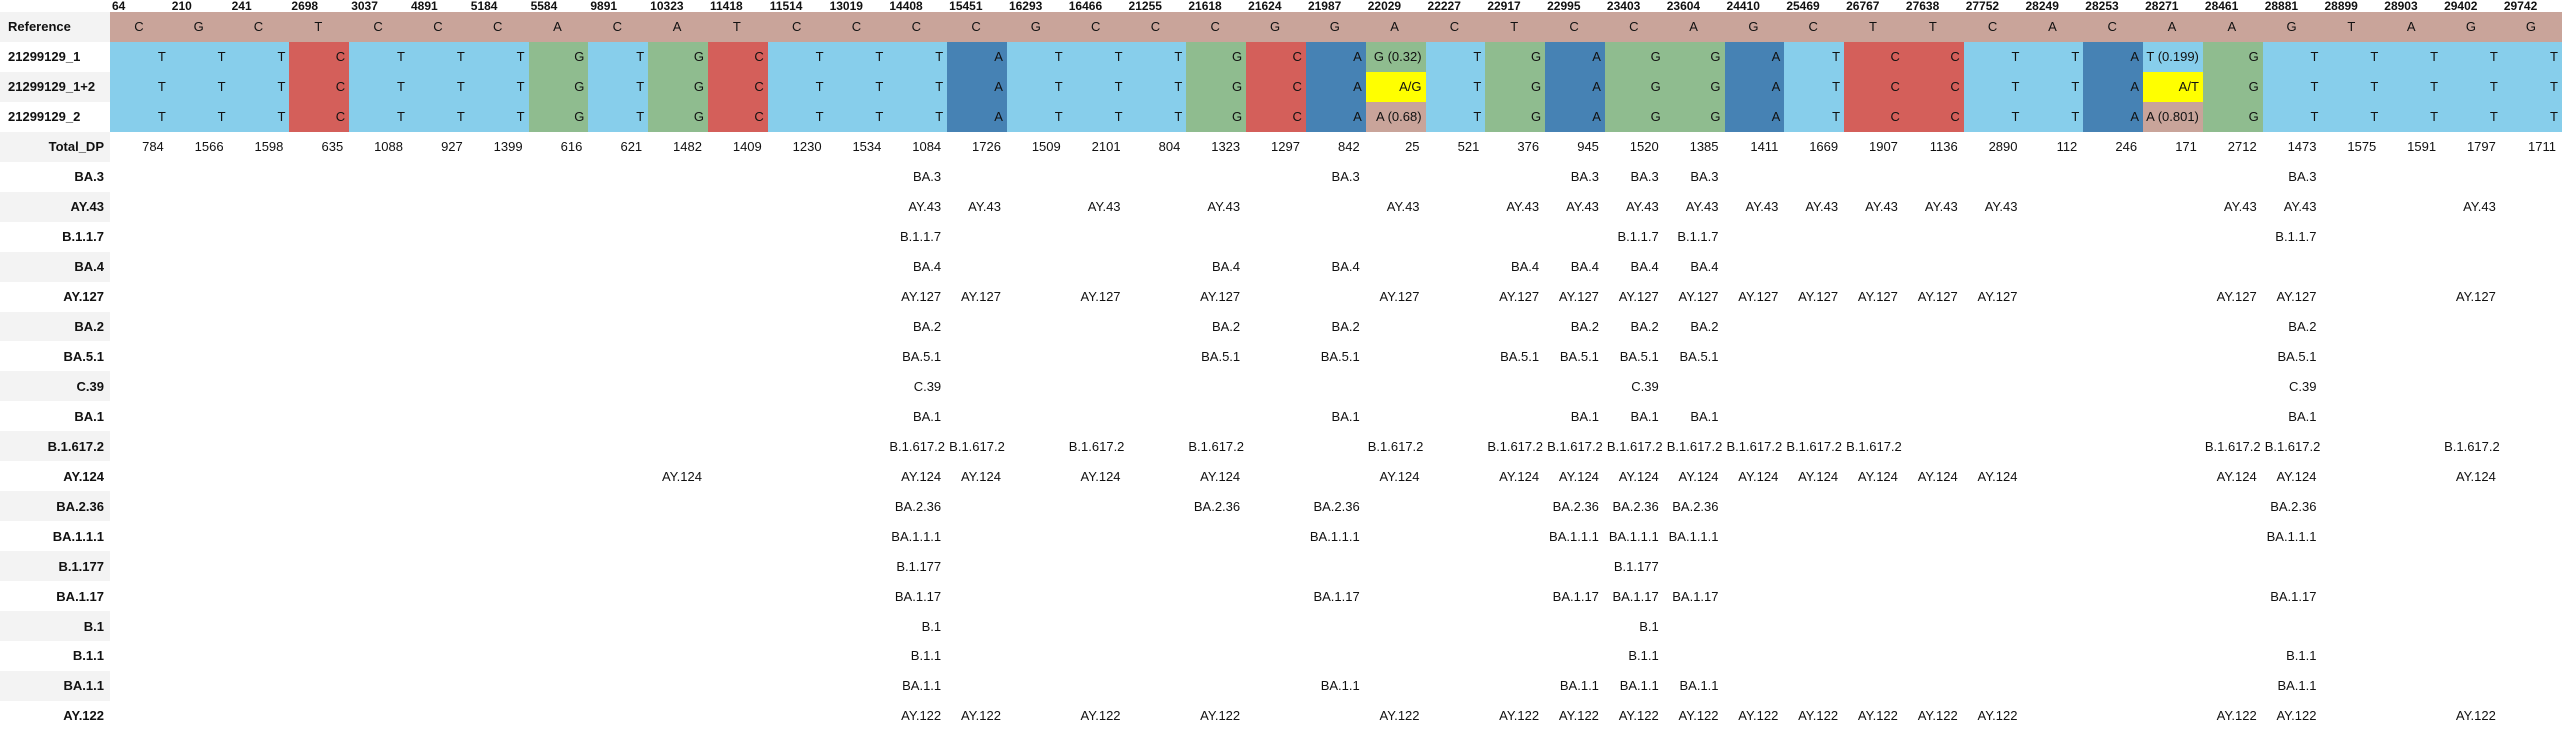  I want to click on depth-cell: 25, so click(1412, 147).